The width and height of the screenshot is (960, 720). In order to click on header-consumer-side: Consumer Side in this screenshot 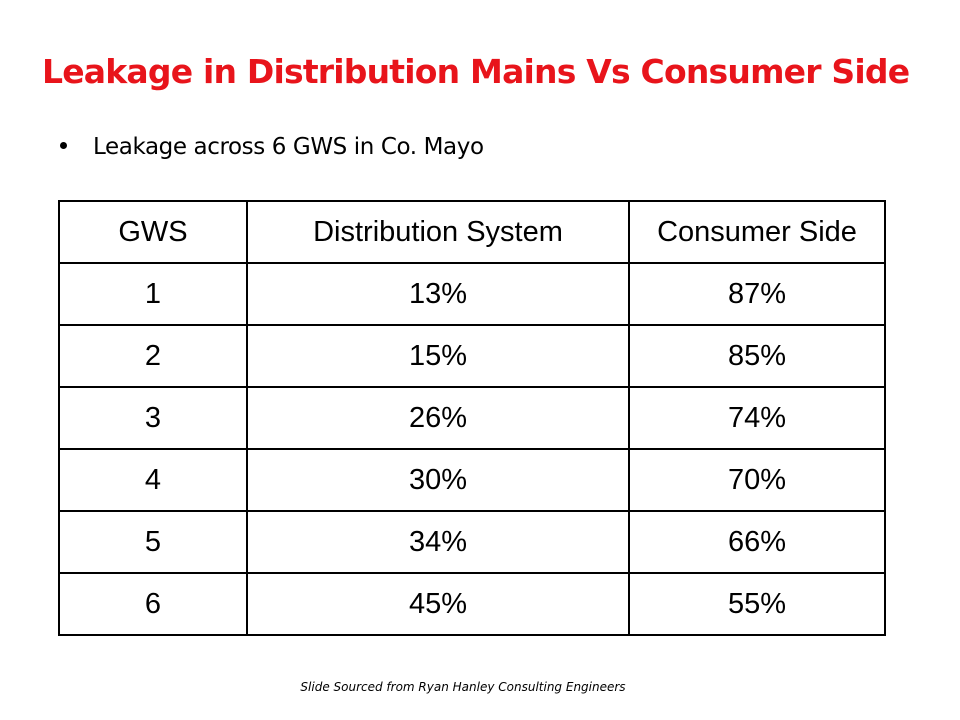, I will do `click(757, 232)`.